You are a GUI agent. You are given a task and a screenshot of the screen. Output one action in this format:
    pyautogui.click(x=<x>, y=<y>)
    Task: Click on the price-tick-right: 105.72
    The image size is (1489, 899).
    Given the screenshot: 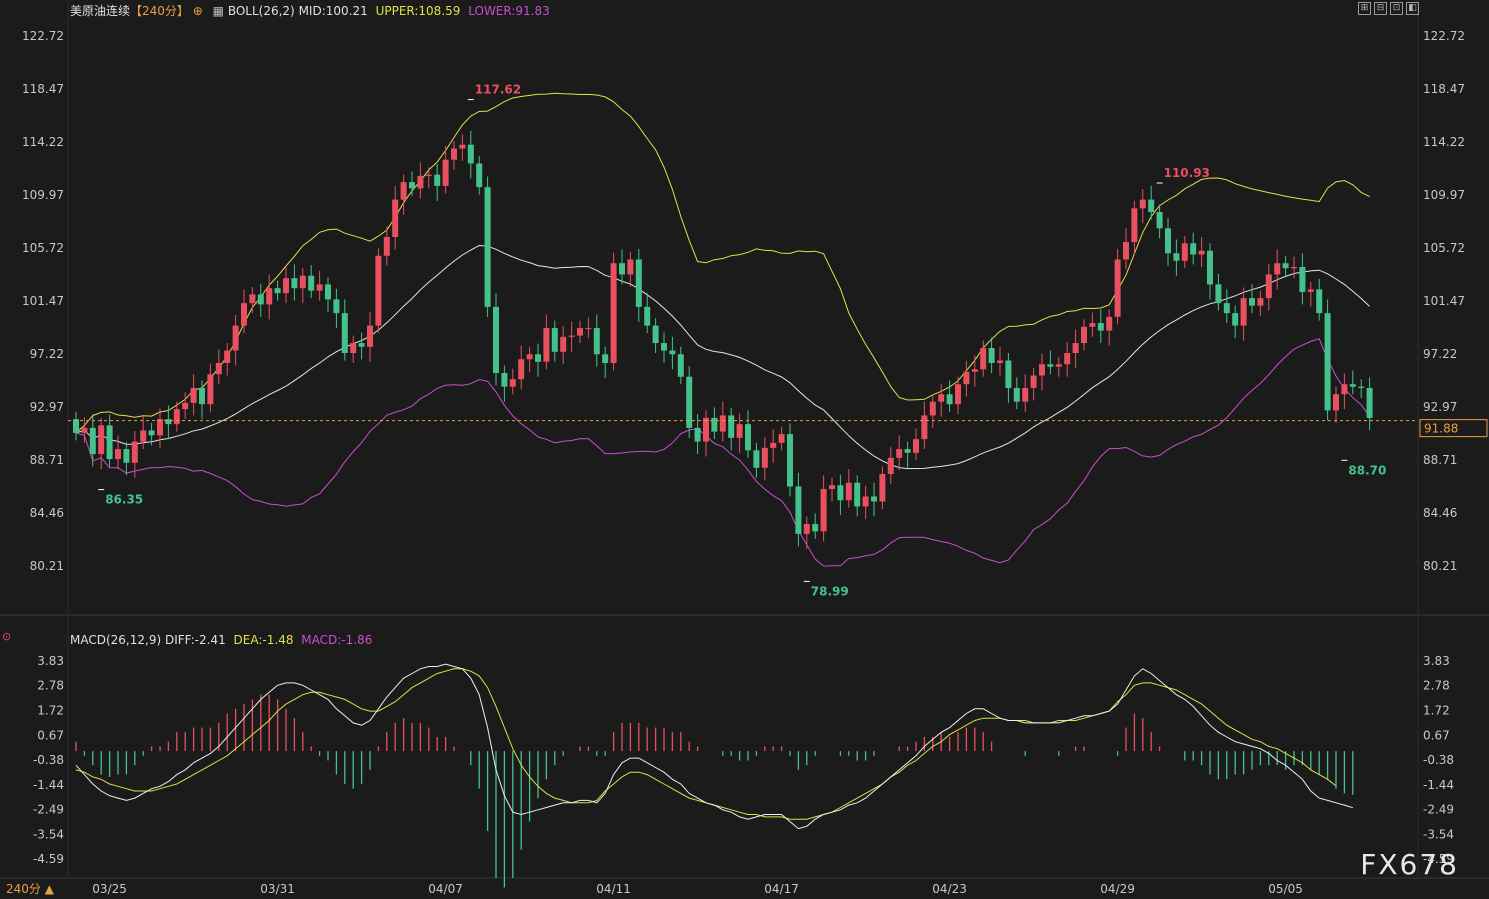 What is the action you would take?
    pyautogui.click(x=1444, y=248)
    